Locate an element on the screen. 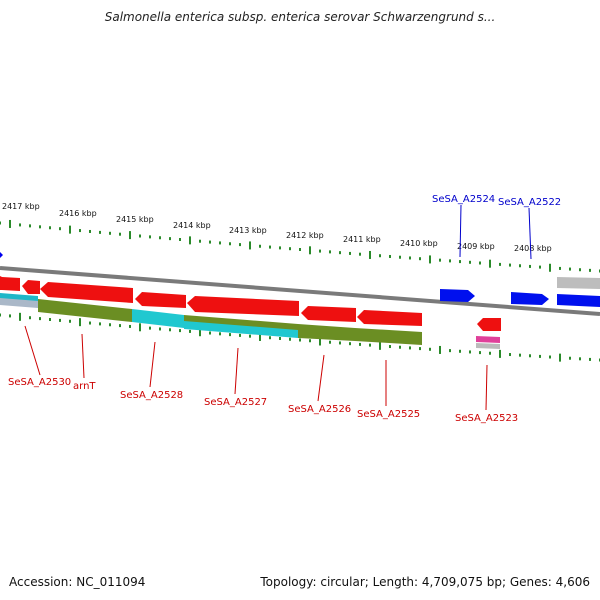 The height and width of the screenshot is (600, 600). genome-backbone is located at coordinates (300, 291).